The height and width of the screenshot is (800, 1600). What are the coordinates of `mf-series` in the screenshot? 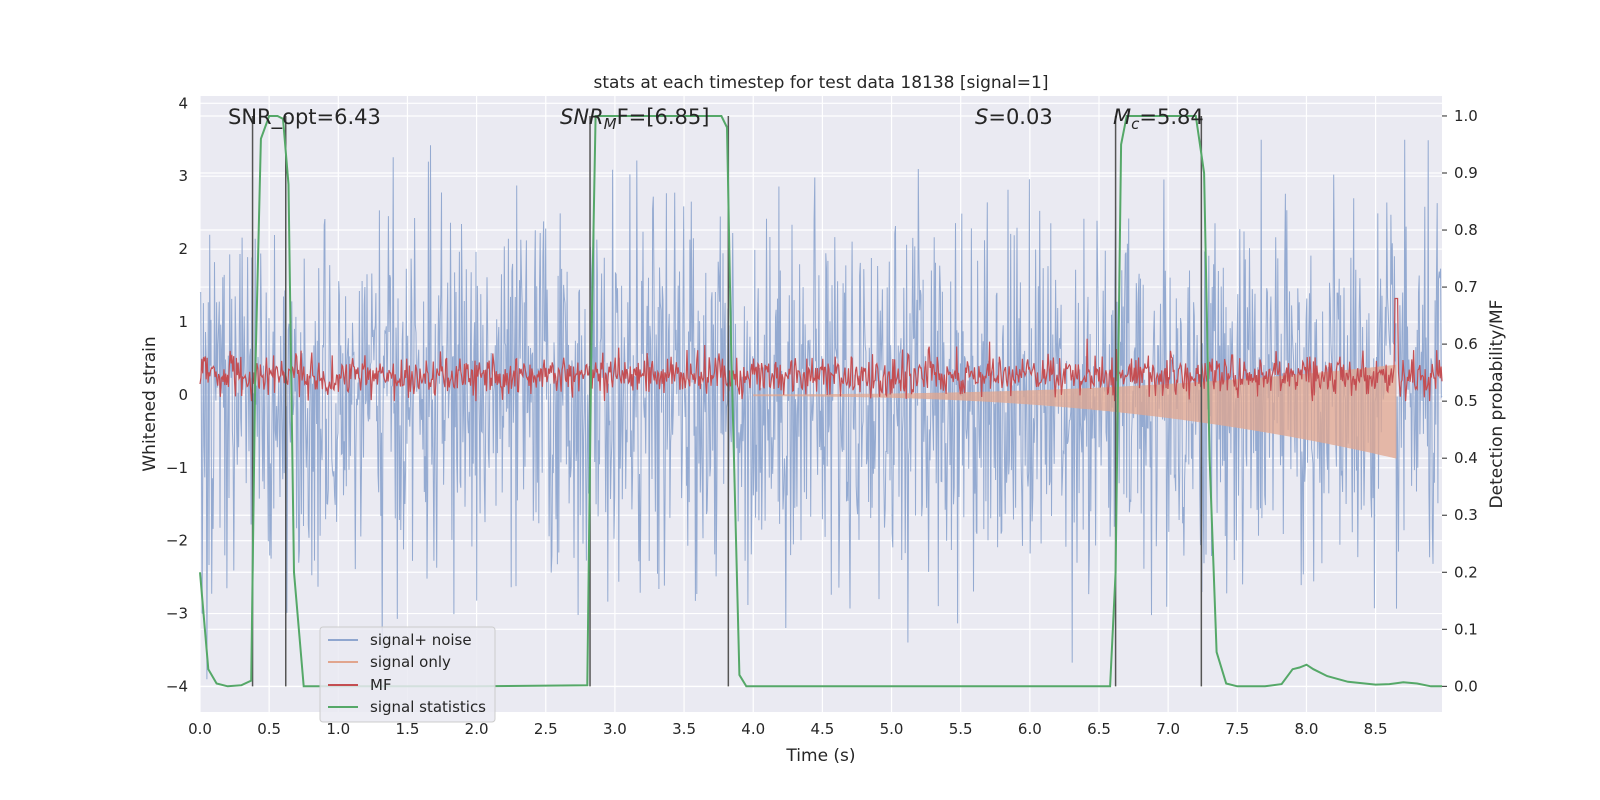 It's located at (821, 349).